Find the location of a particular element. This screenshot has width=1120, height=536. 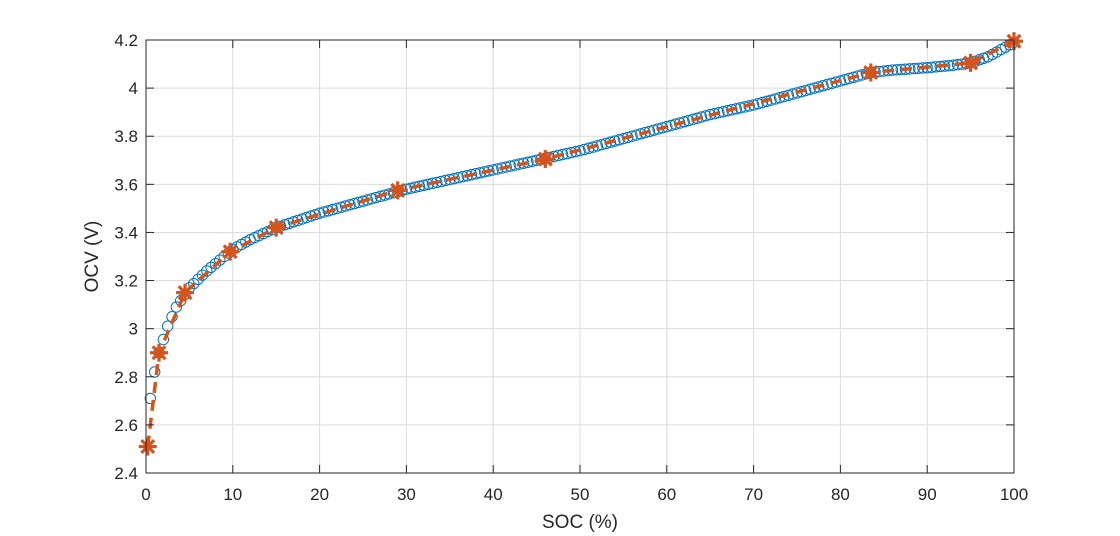

y-tick-label: 2.6 is located at coordinates (126, 425).